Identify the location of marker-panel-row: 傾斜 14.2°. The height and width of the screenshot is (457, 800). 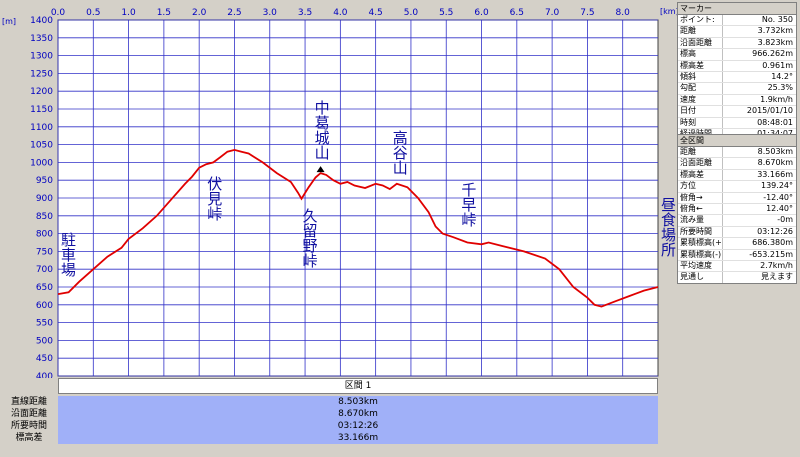
(737, 77).